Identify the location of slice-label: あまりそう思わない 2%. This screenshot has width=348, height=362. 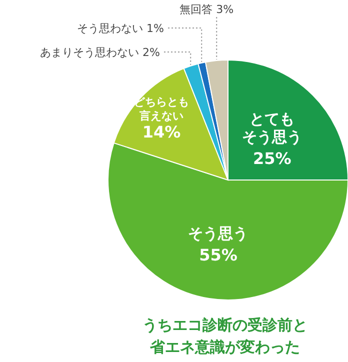
(100, 52).